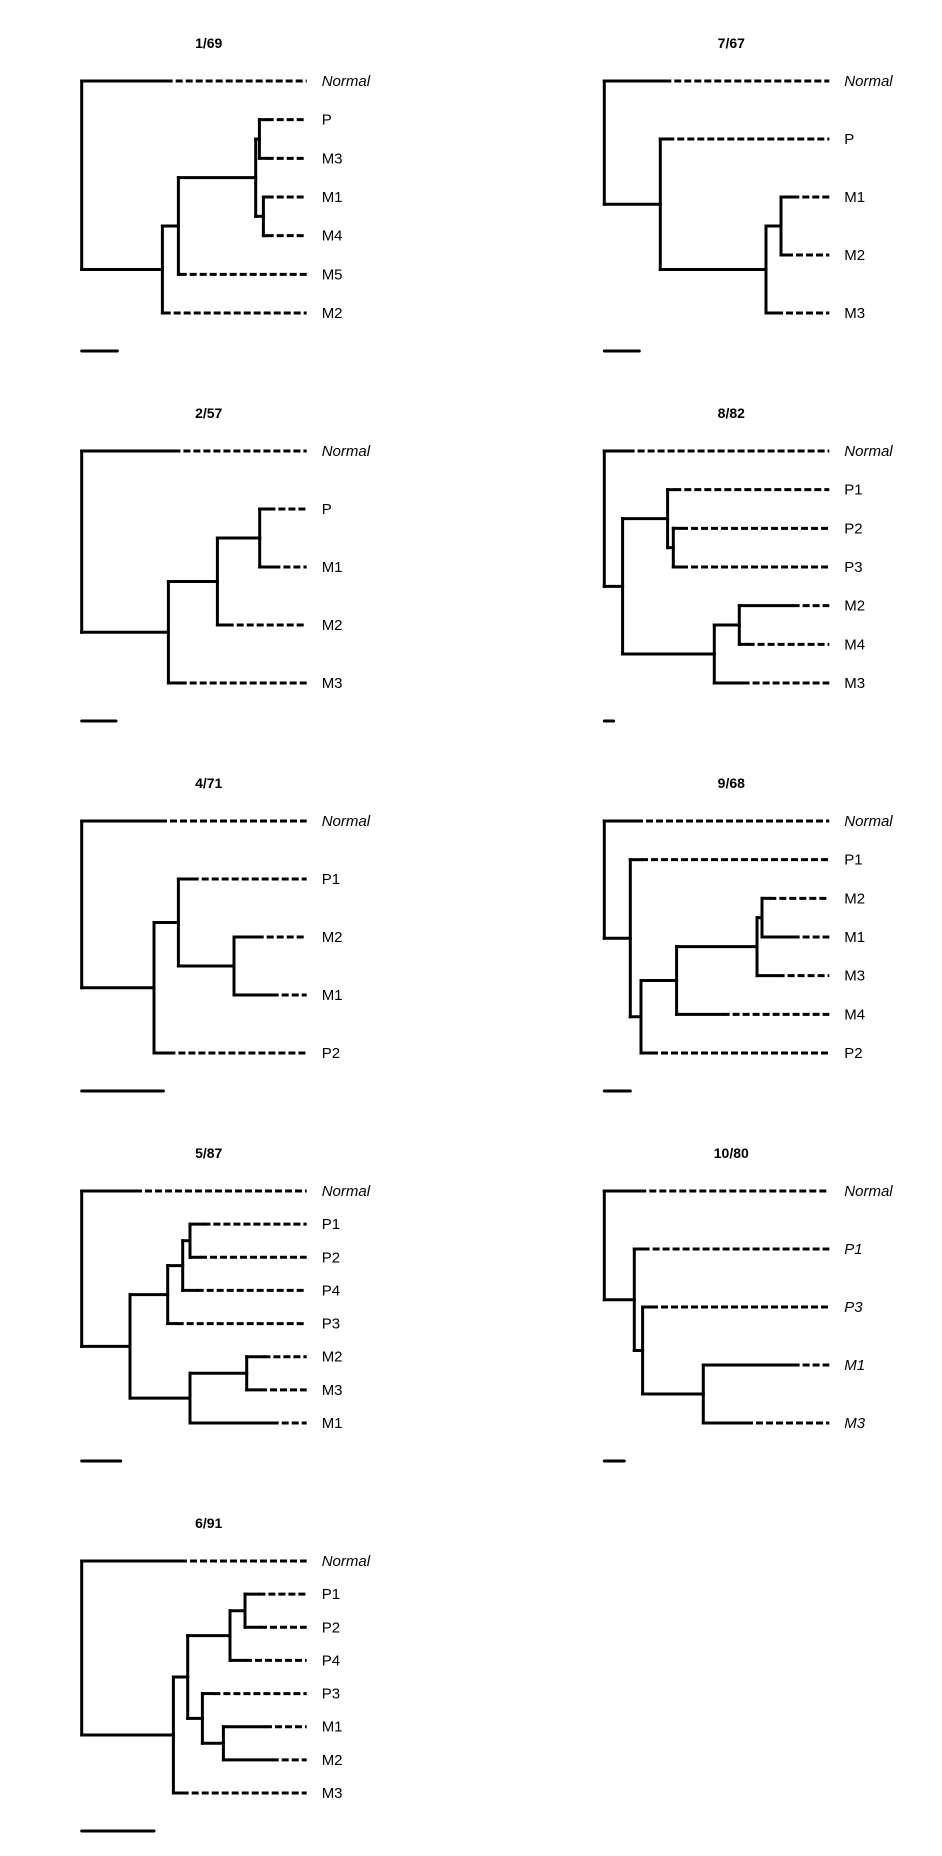  What do you see at coordinates (747, 564) in the screenshot?
I see `tree-panel: 8/82 Normal P1 P2 P3 M2 M4 M3` at bounding box center [747, 564].